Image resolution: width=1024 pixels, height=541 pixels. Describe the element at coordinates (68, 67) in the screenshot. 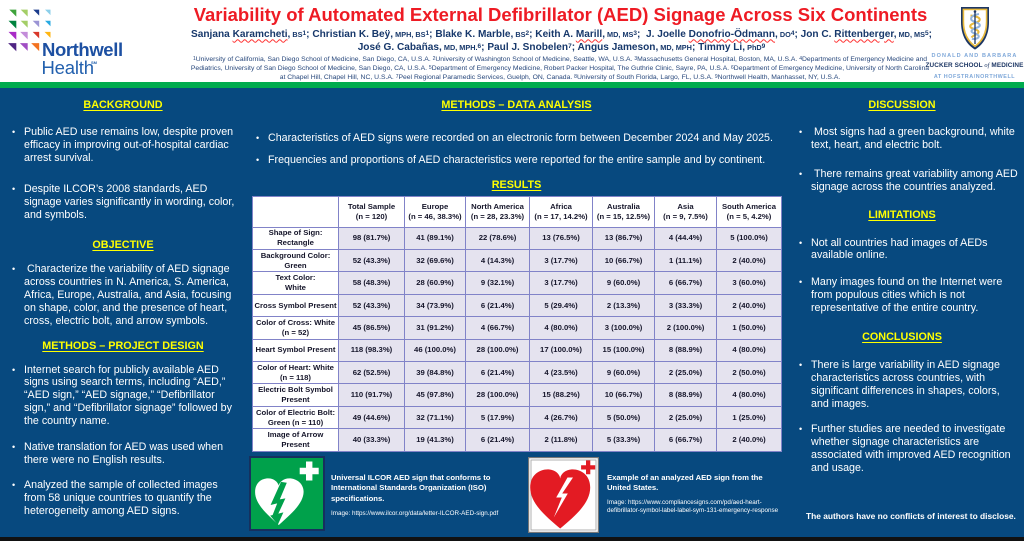

I see `svg-text: Health` at that location.